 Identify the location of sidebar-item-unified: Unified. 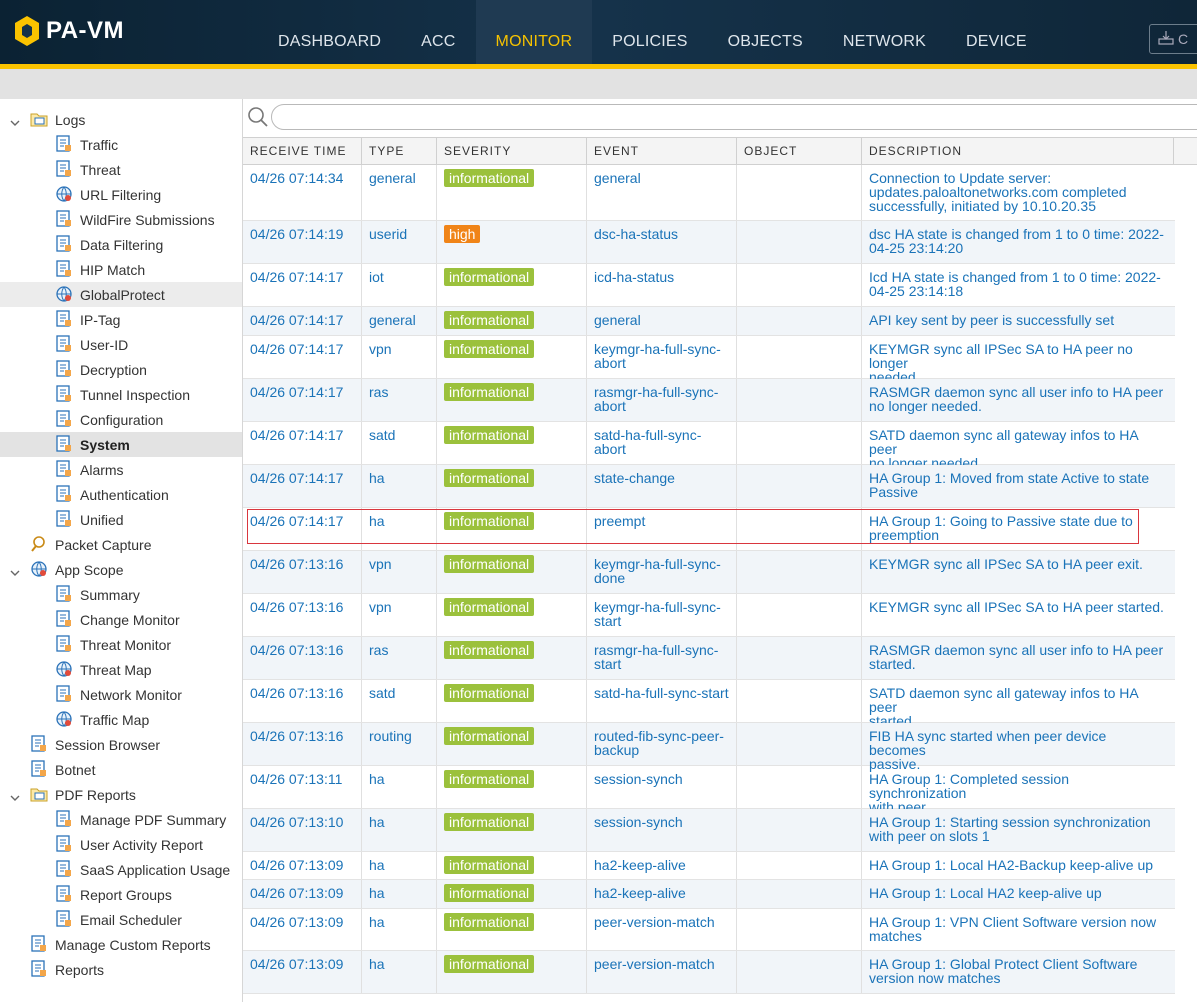
(121, 519).